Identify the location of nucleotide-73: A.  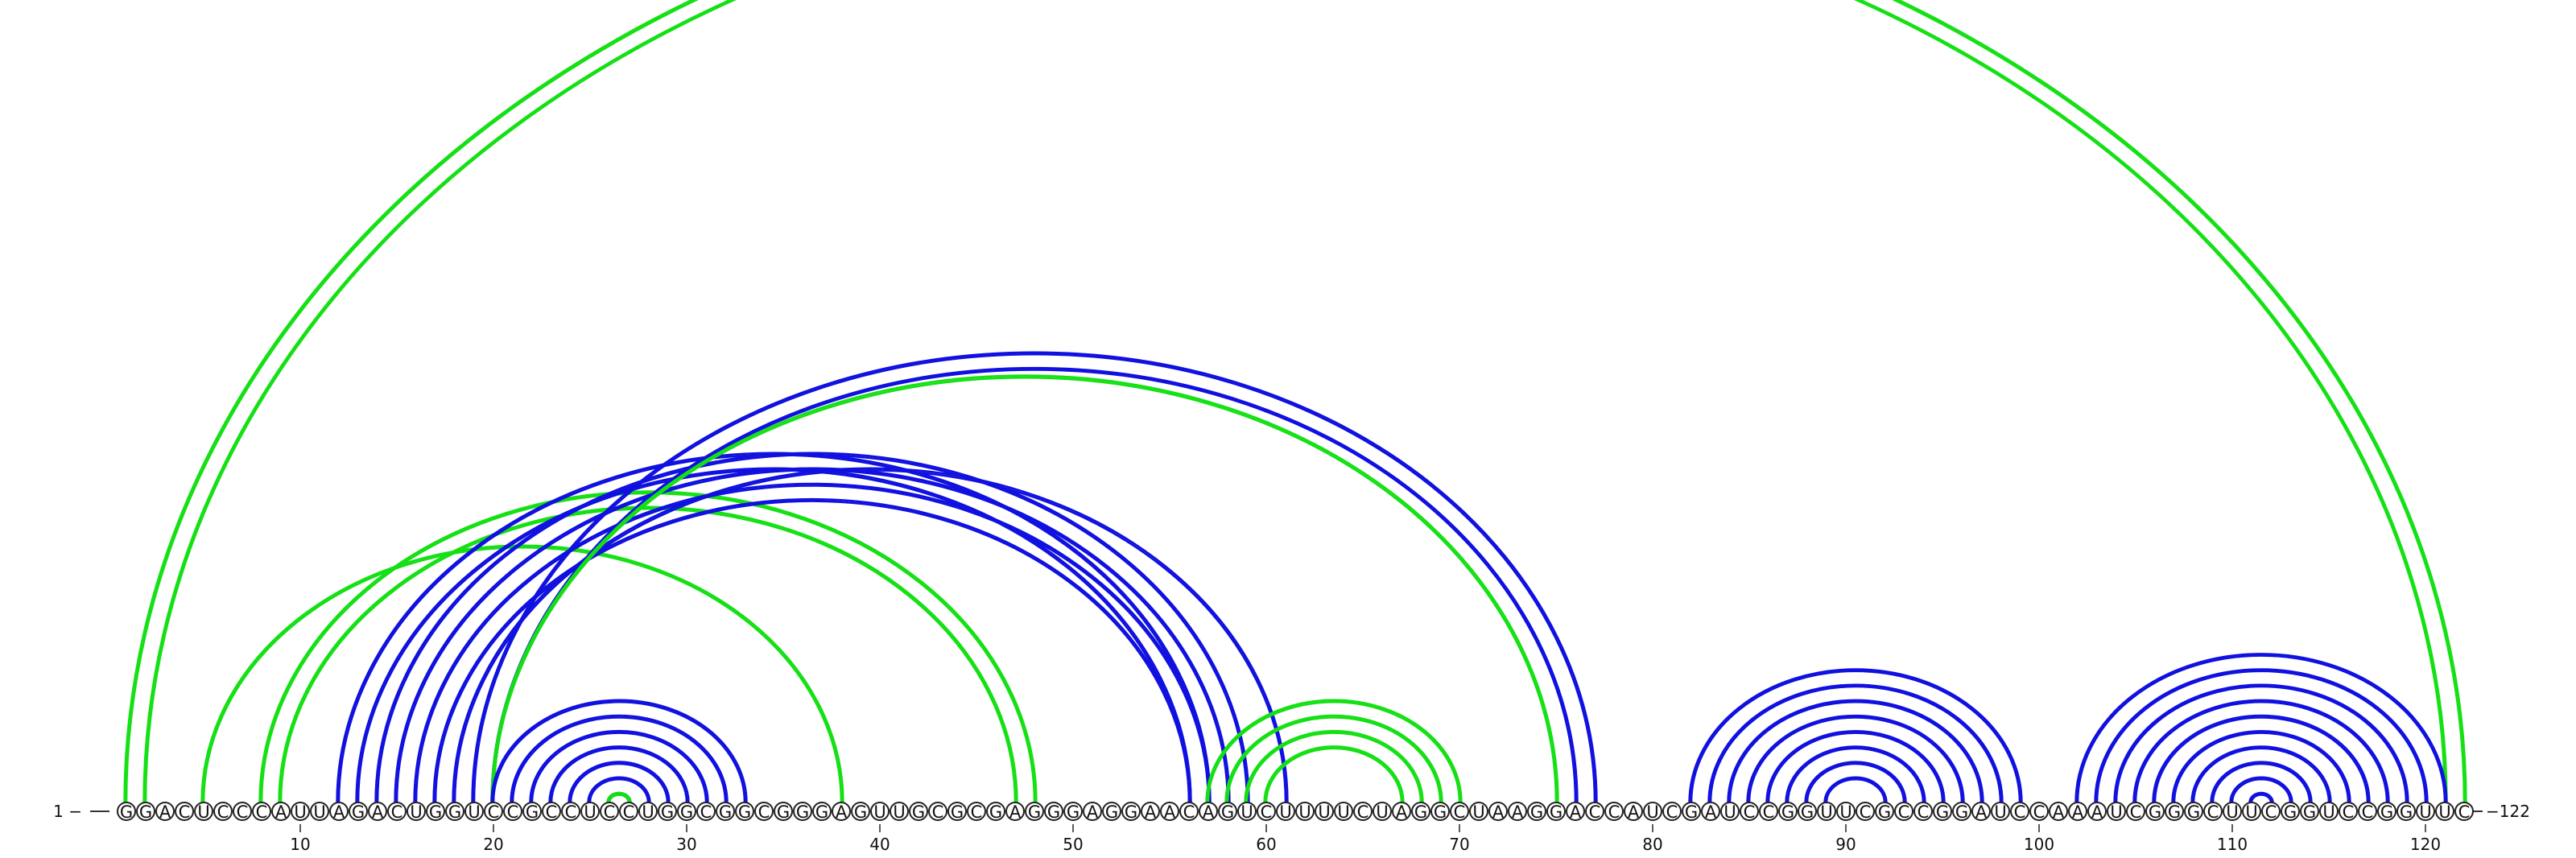
(1517, 812).